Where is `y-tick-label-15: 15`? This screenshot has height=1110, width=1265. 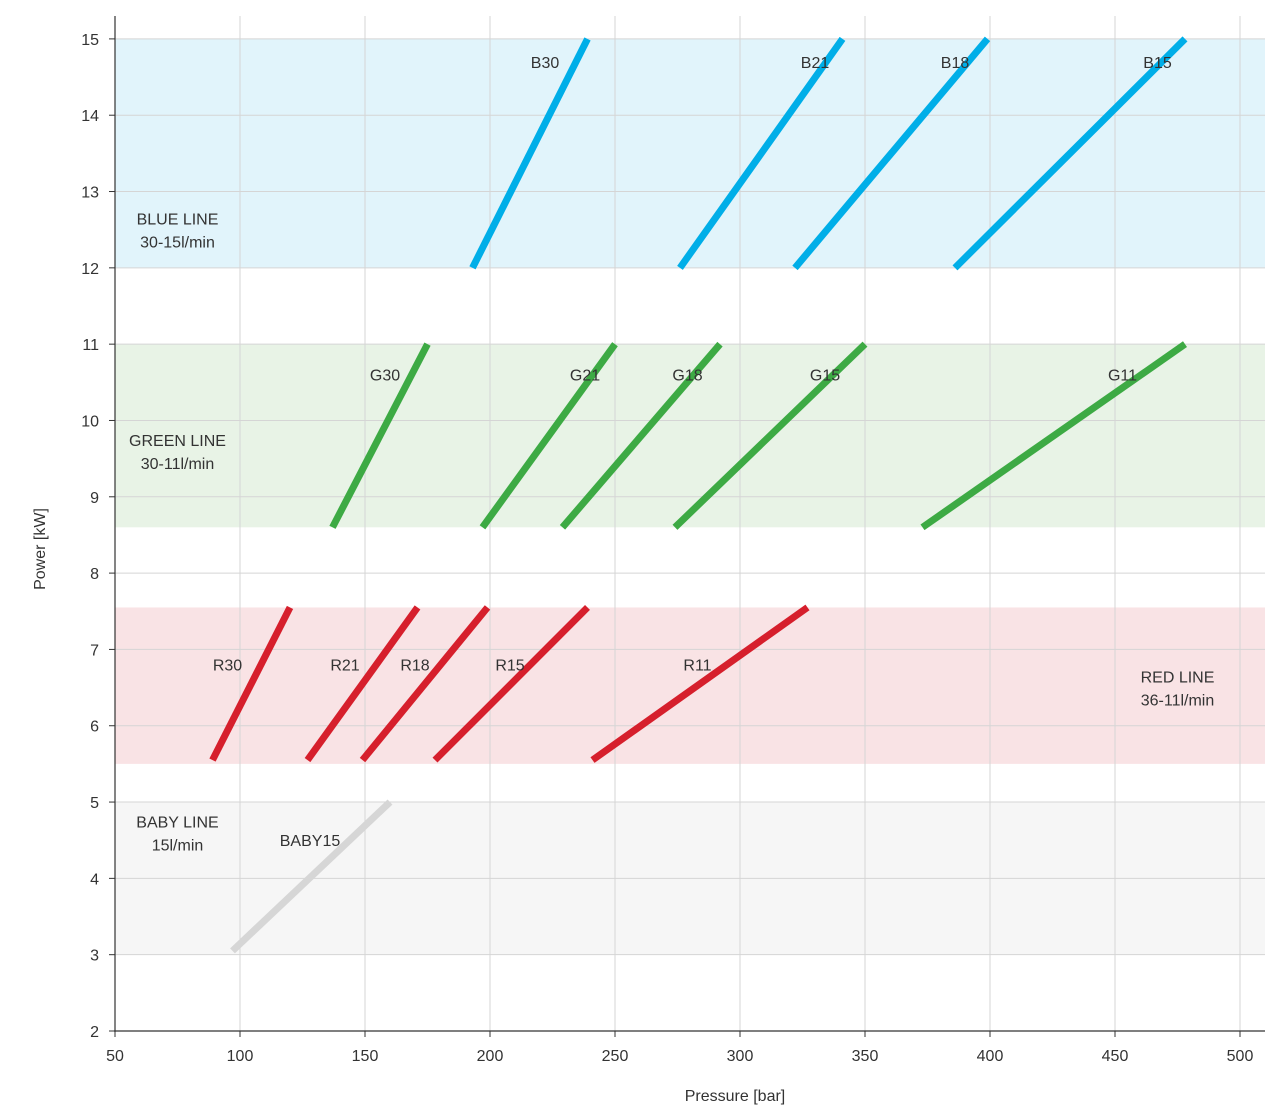 y-tick-label-15: 15 is located at coordinates (90, 40).